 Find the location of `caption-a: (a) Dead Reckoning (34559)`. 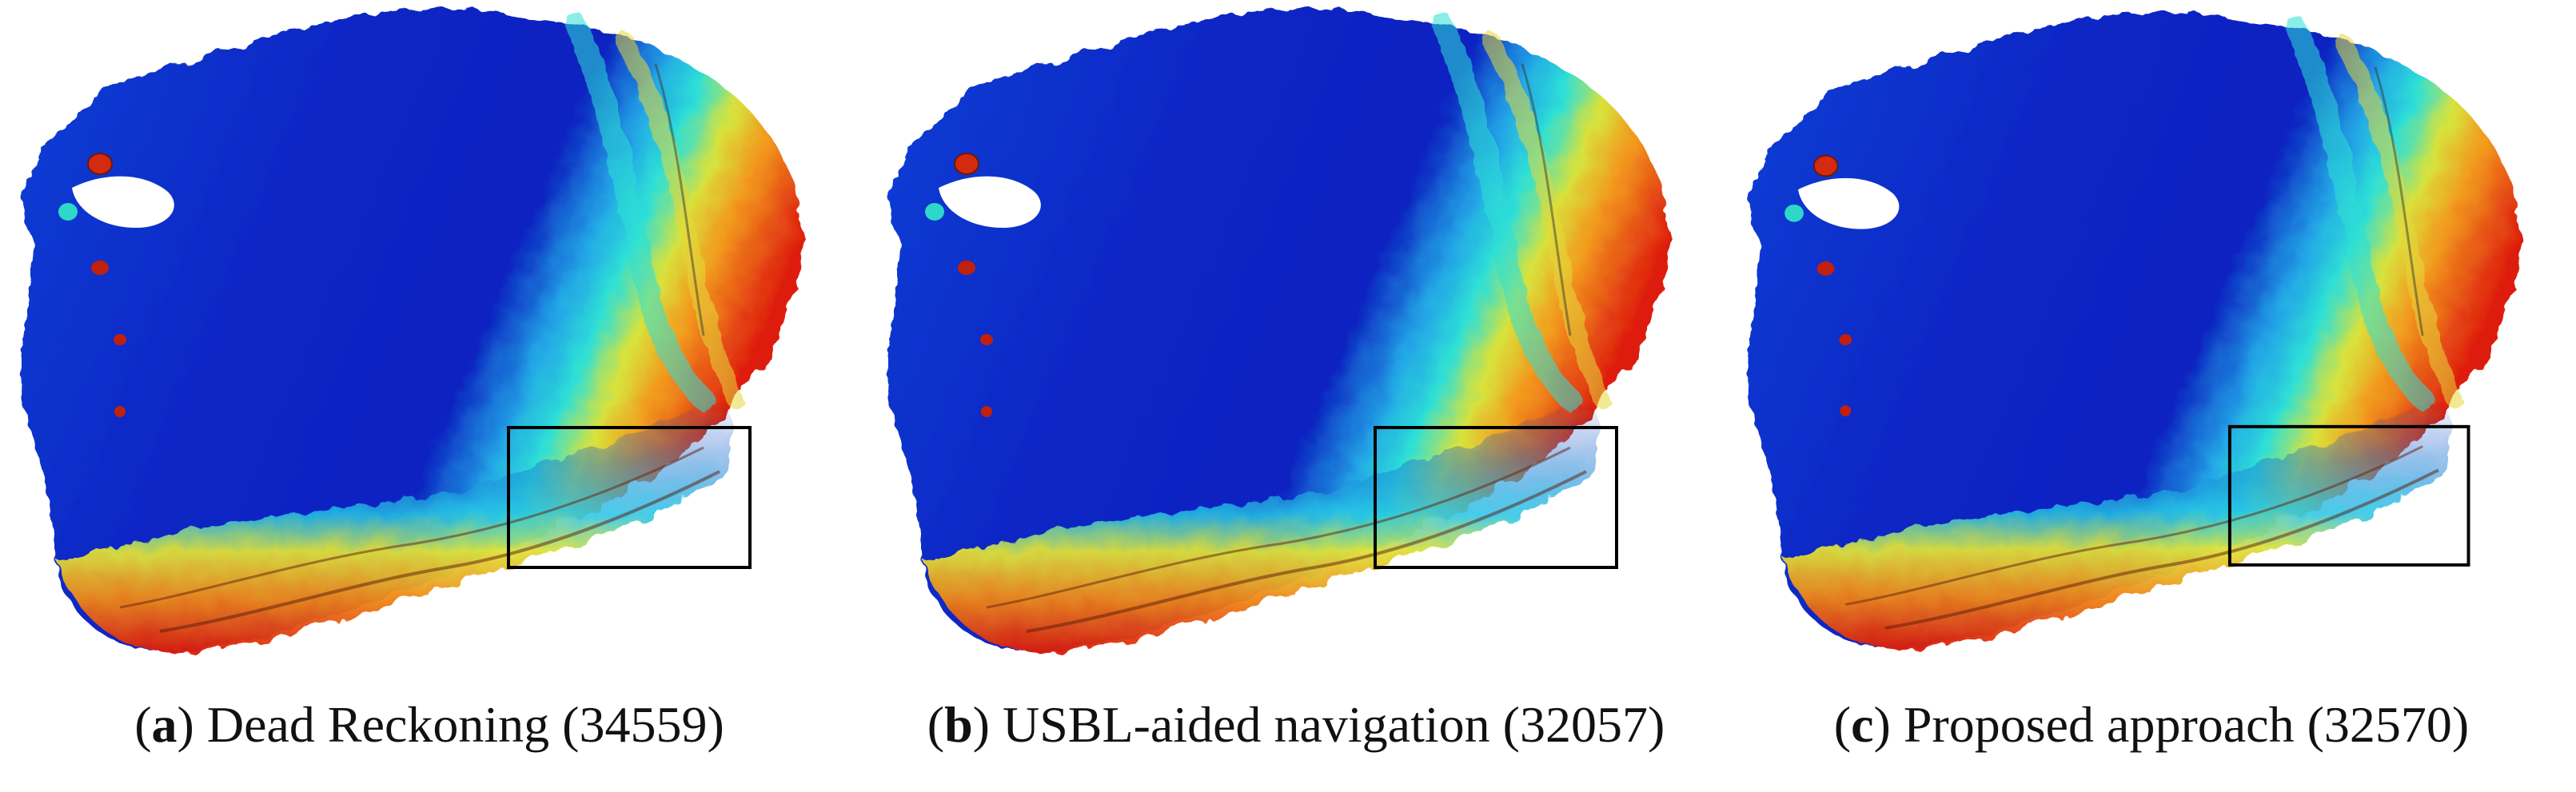

caption-a: (a) Dead Reckoning (34559) is located at coordinates (429, 724).